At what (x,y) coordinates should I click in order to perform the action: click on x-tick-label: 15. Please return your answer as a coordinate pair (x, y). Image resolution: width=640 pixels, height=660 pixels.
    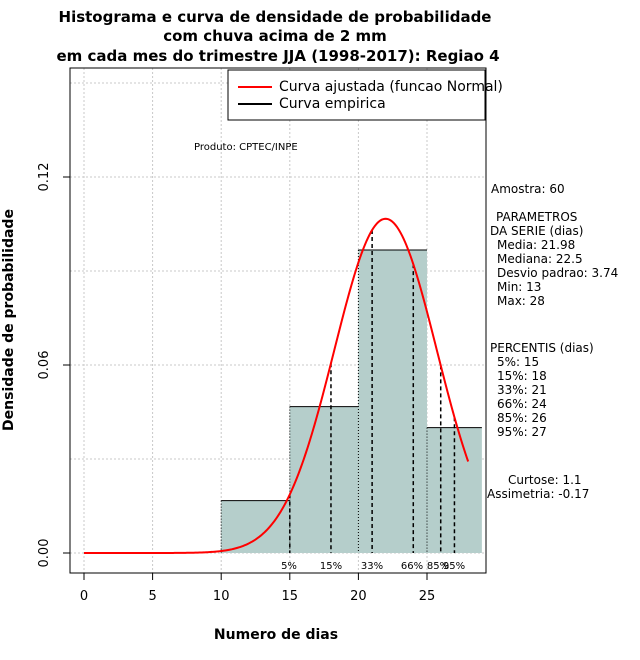
    Looking at the image, I should click on (290, 596).